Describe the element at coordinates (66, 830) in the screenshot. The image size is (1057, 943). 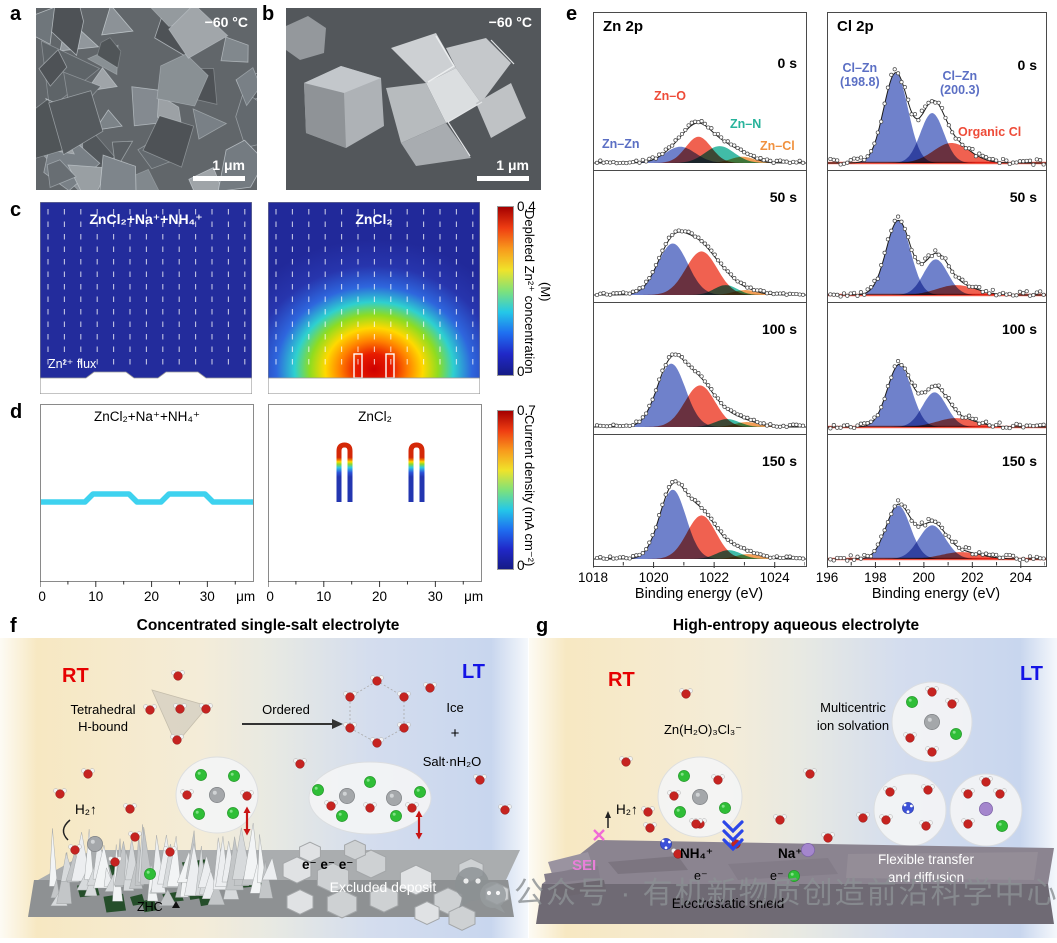
I see `h2-arrow` at that location.